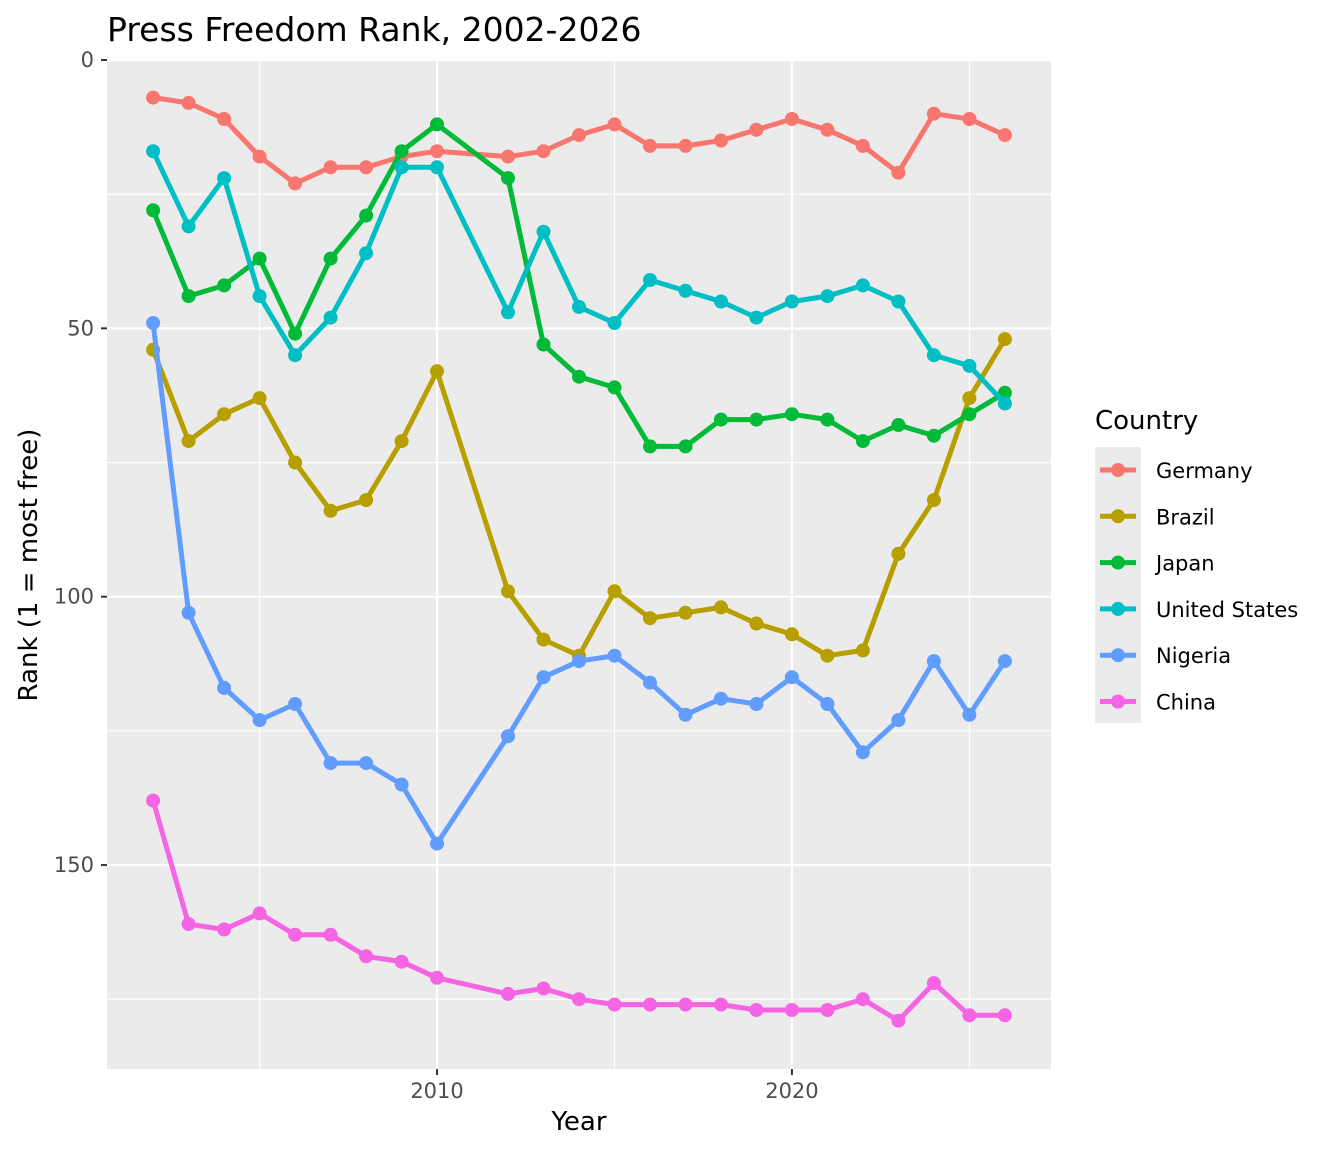 The width and height of the screenshot is (1344, 1152). I want to click on legend-item-japan: Japan, so click(1157, 564).